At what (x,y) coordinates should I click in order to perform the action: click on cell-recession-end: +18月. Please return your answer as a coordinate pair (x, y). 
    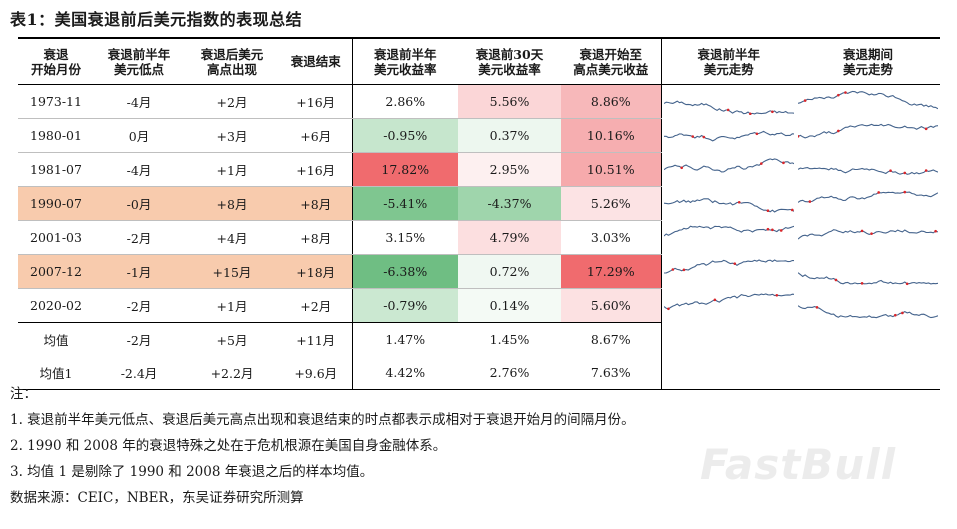
    Looking at the image, I should click on (316, 271).